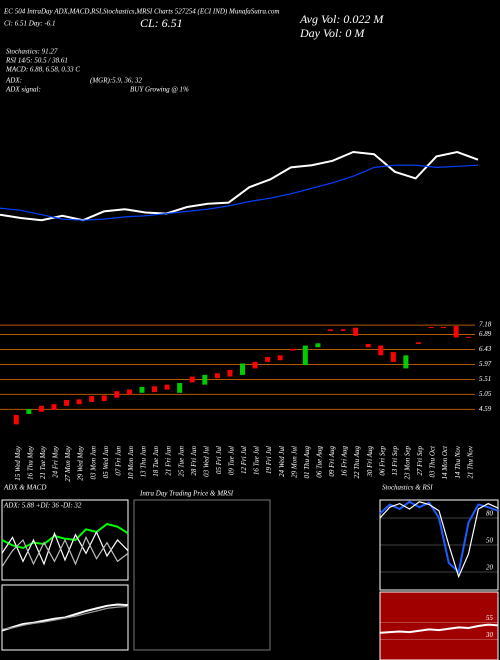 The height and width of the screenshot is (660, 500). Describe the element at coordinates (490, 568) in the screenshot. I see `y-tick-label: 20` at that location.